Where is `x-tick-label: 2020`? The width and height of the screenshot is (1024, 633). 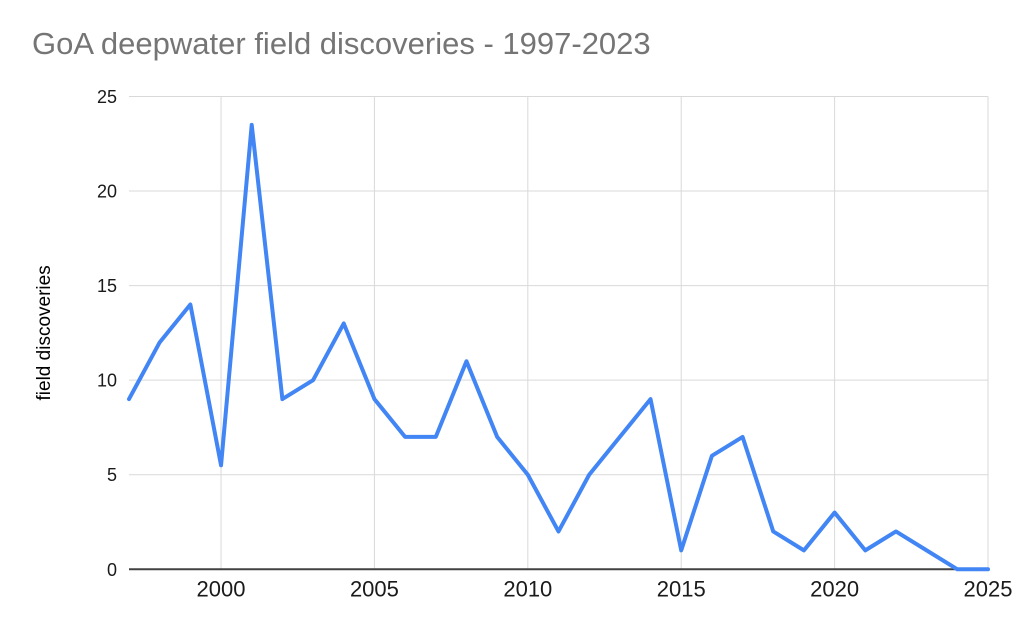 x-tick-label: 2020 is located at coordinates (834, 588).